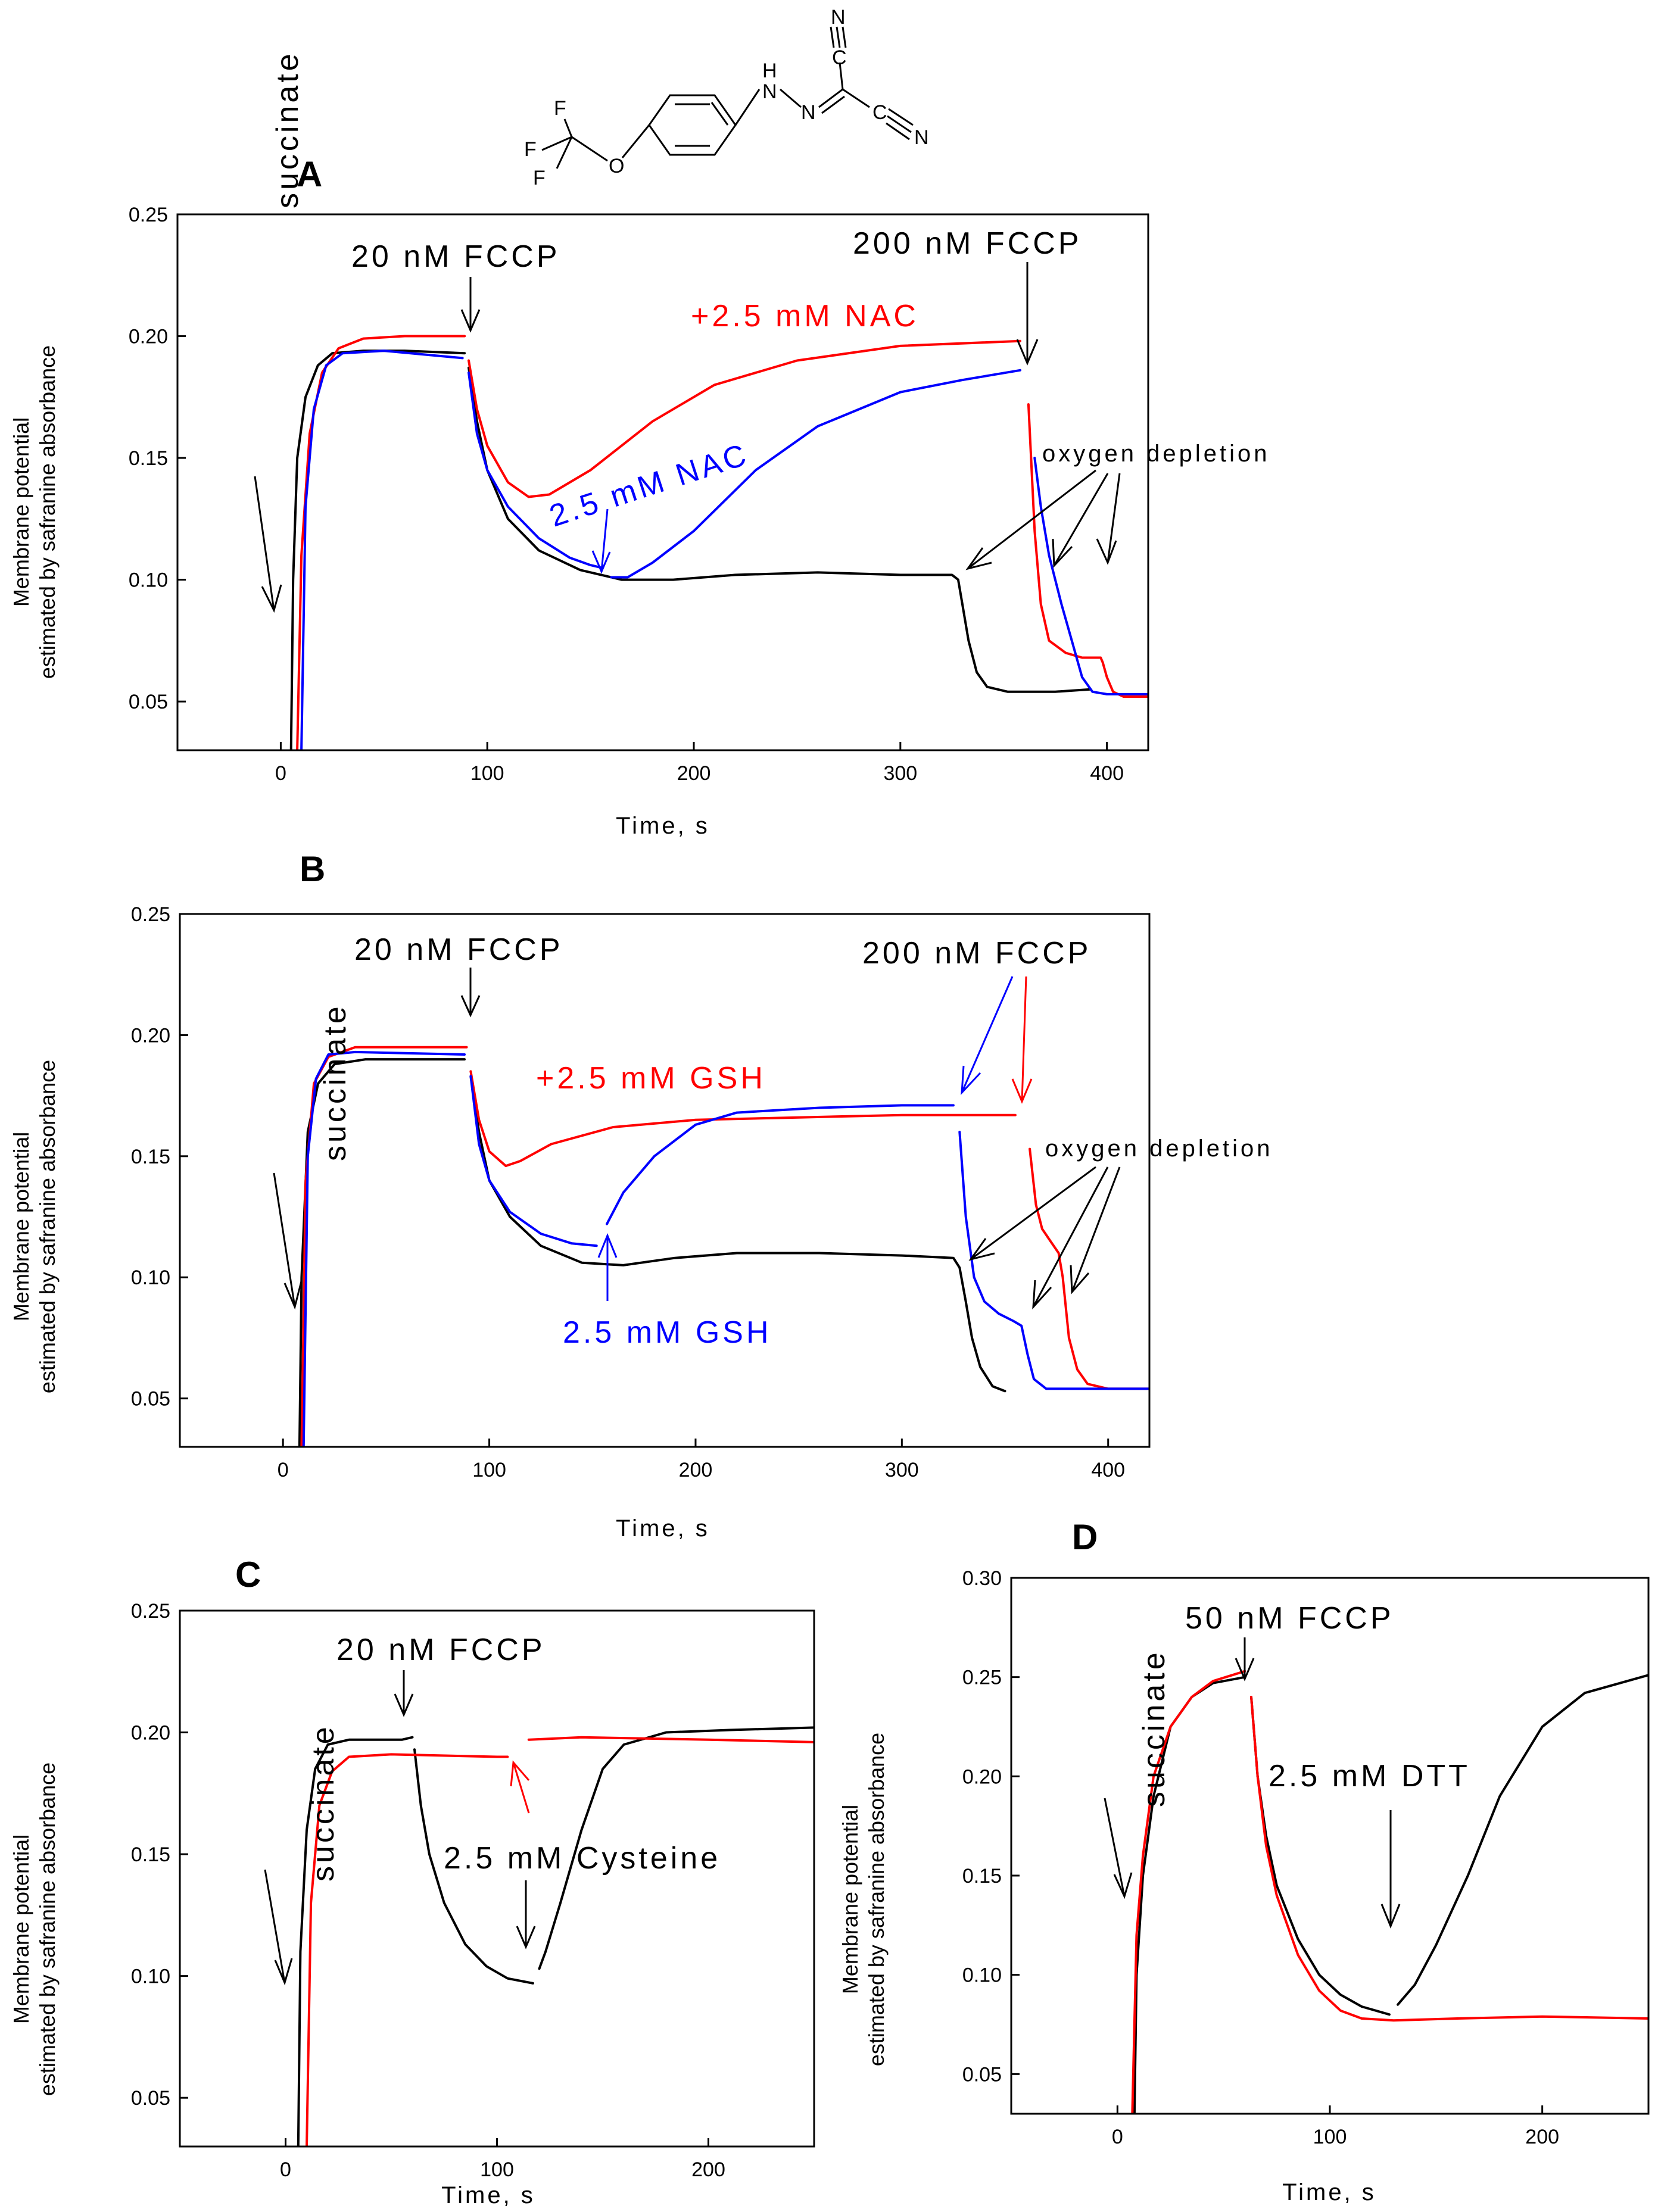  I want to click on atom-o: O, so click(616, 166).